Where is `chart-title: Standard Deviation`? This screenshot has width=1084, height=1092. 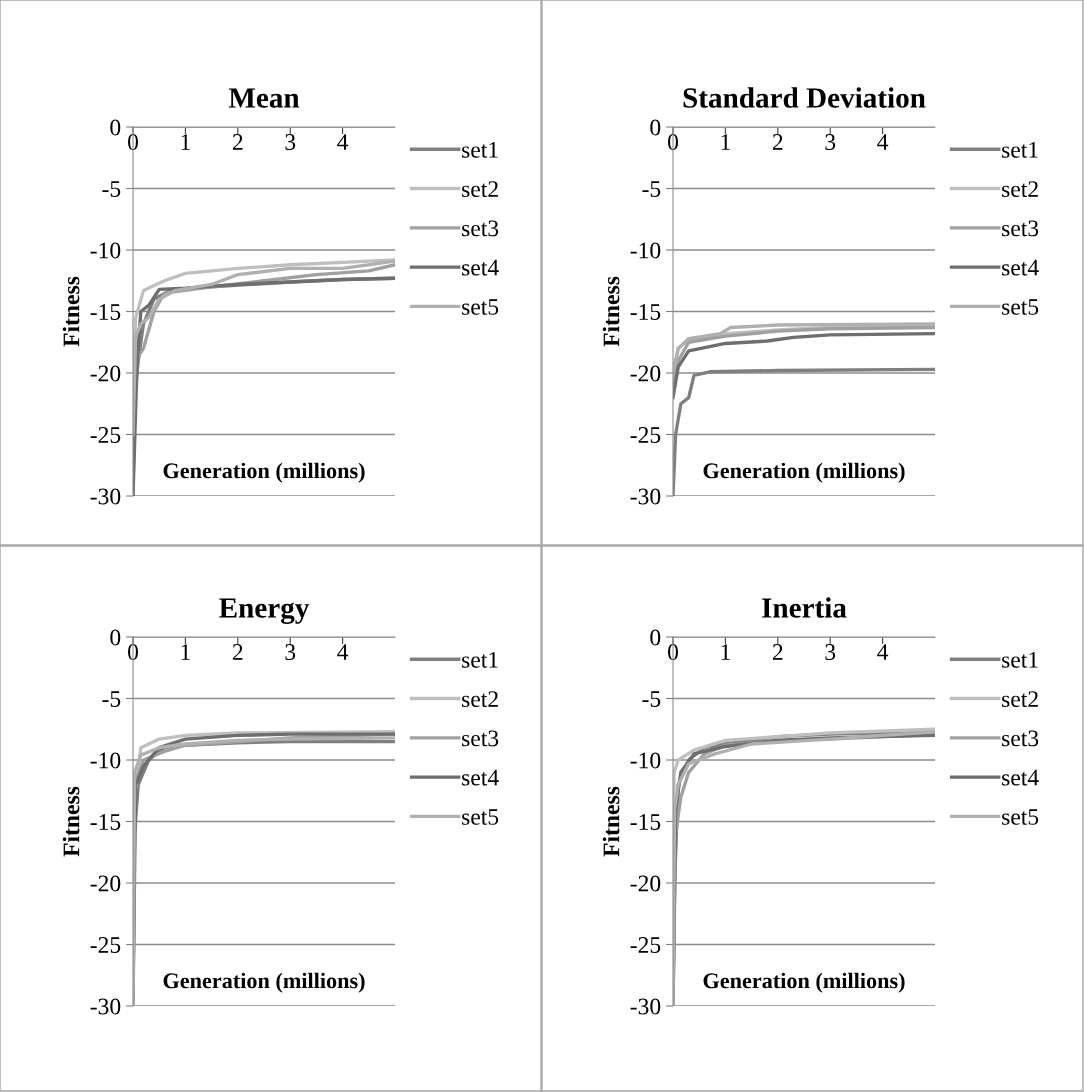 chart-title: Standard Deviation is located at coordinates (804, 97).